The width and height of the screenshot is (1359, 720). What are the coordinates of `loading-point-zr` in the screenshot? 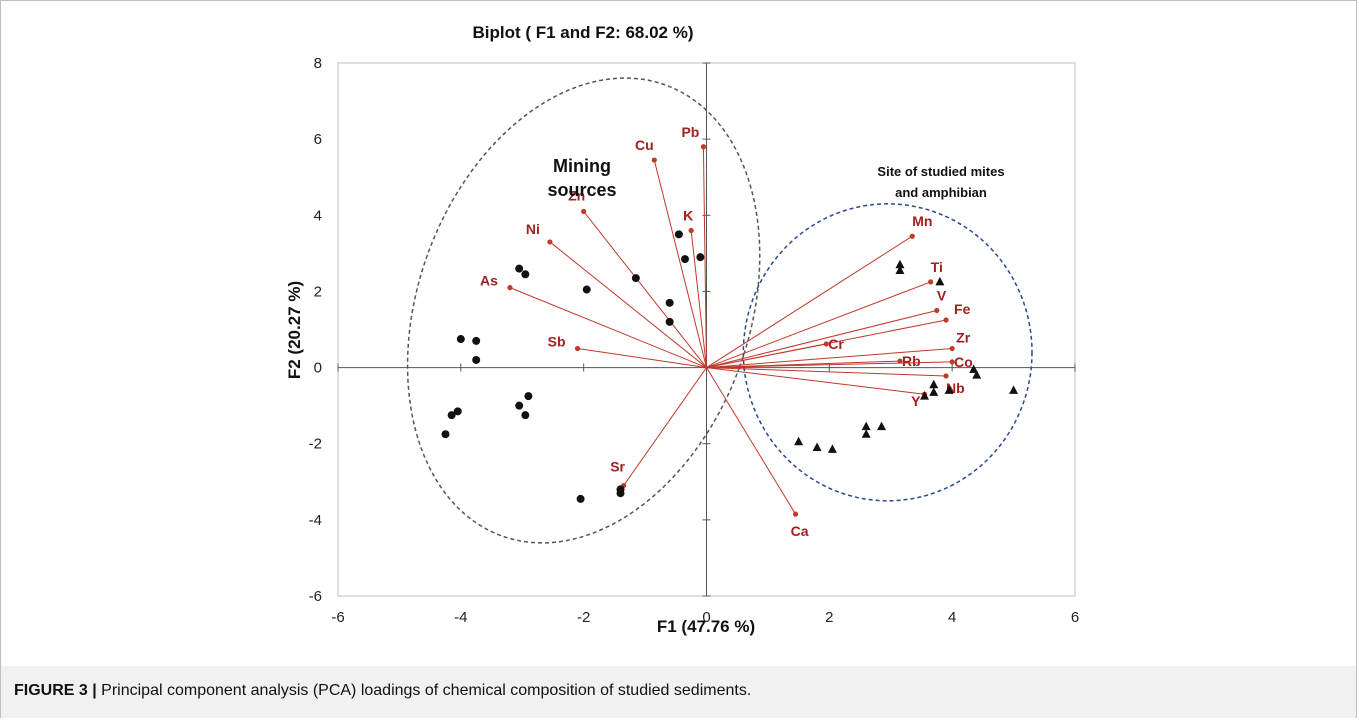 It's located at (952, 348).